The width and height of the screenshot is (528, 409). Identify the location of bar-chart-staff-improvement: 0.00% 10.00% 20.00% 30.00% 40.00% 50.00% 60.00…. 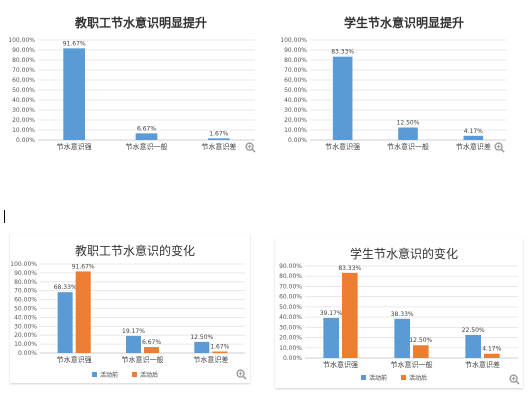
(131, 94).